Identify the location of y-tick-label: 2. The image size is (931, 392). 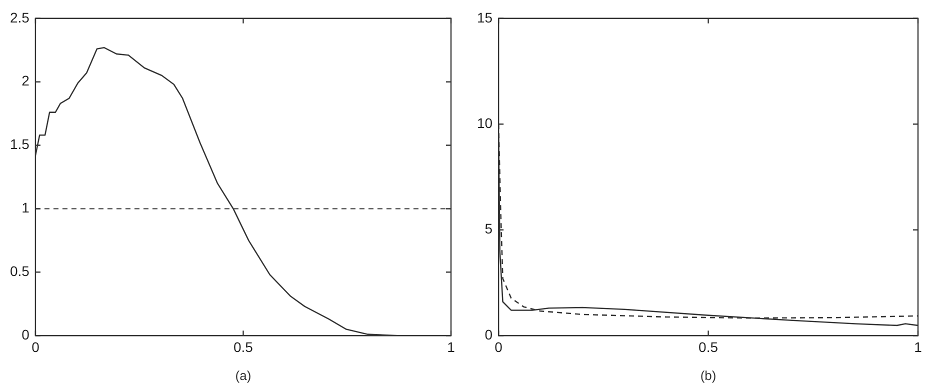
(26, 80).